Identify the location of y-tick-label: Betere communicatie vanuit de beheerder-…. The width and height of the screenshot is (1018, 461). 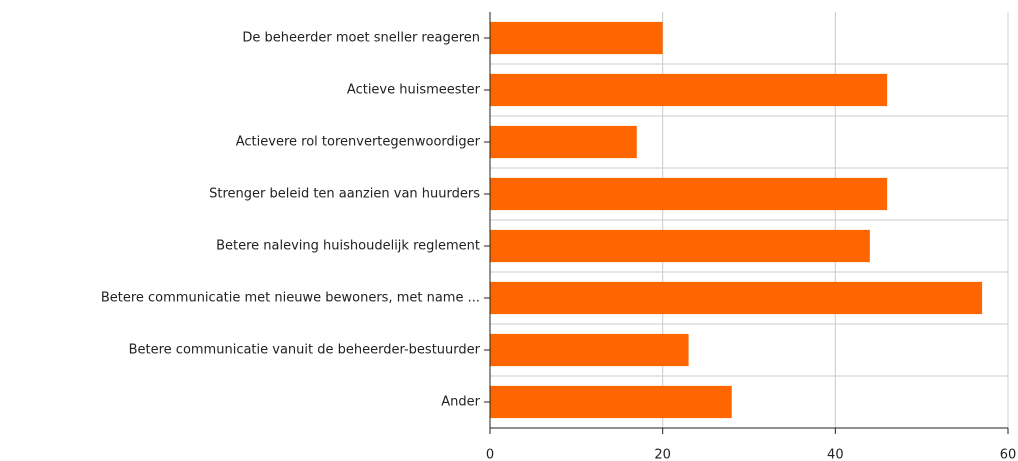
(305, 350).